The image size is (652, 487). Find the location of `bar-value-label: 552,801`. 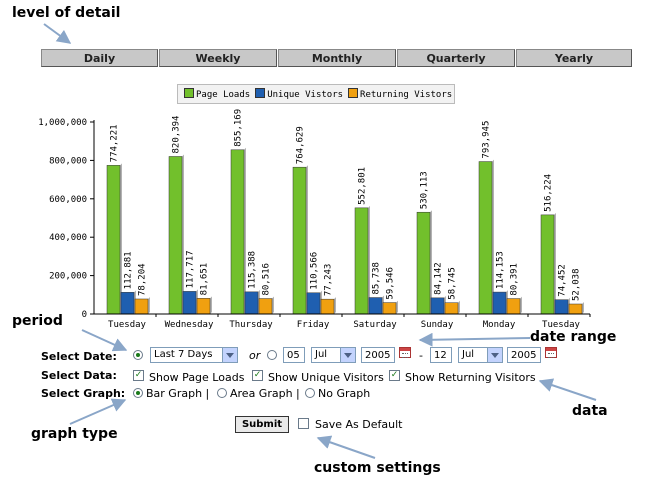

bar-value-label: 552,801 is located at coordinates (363, 186).